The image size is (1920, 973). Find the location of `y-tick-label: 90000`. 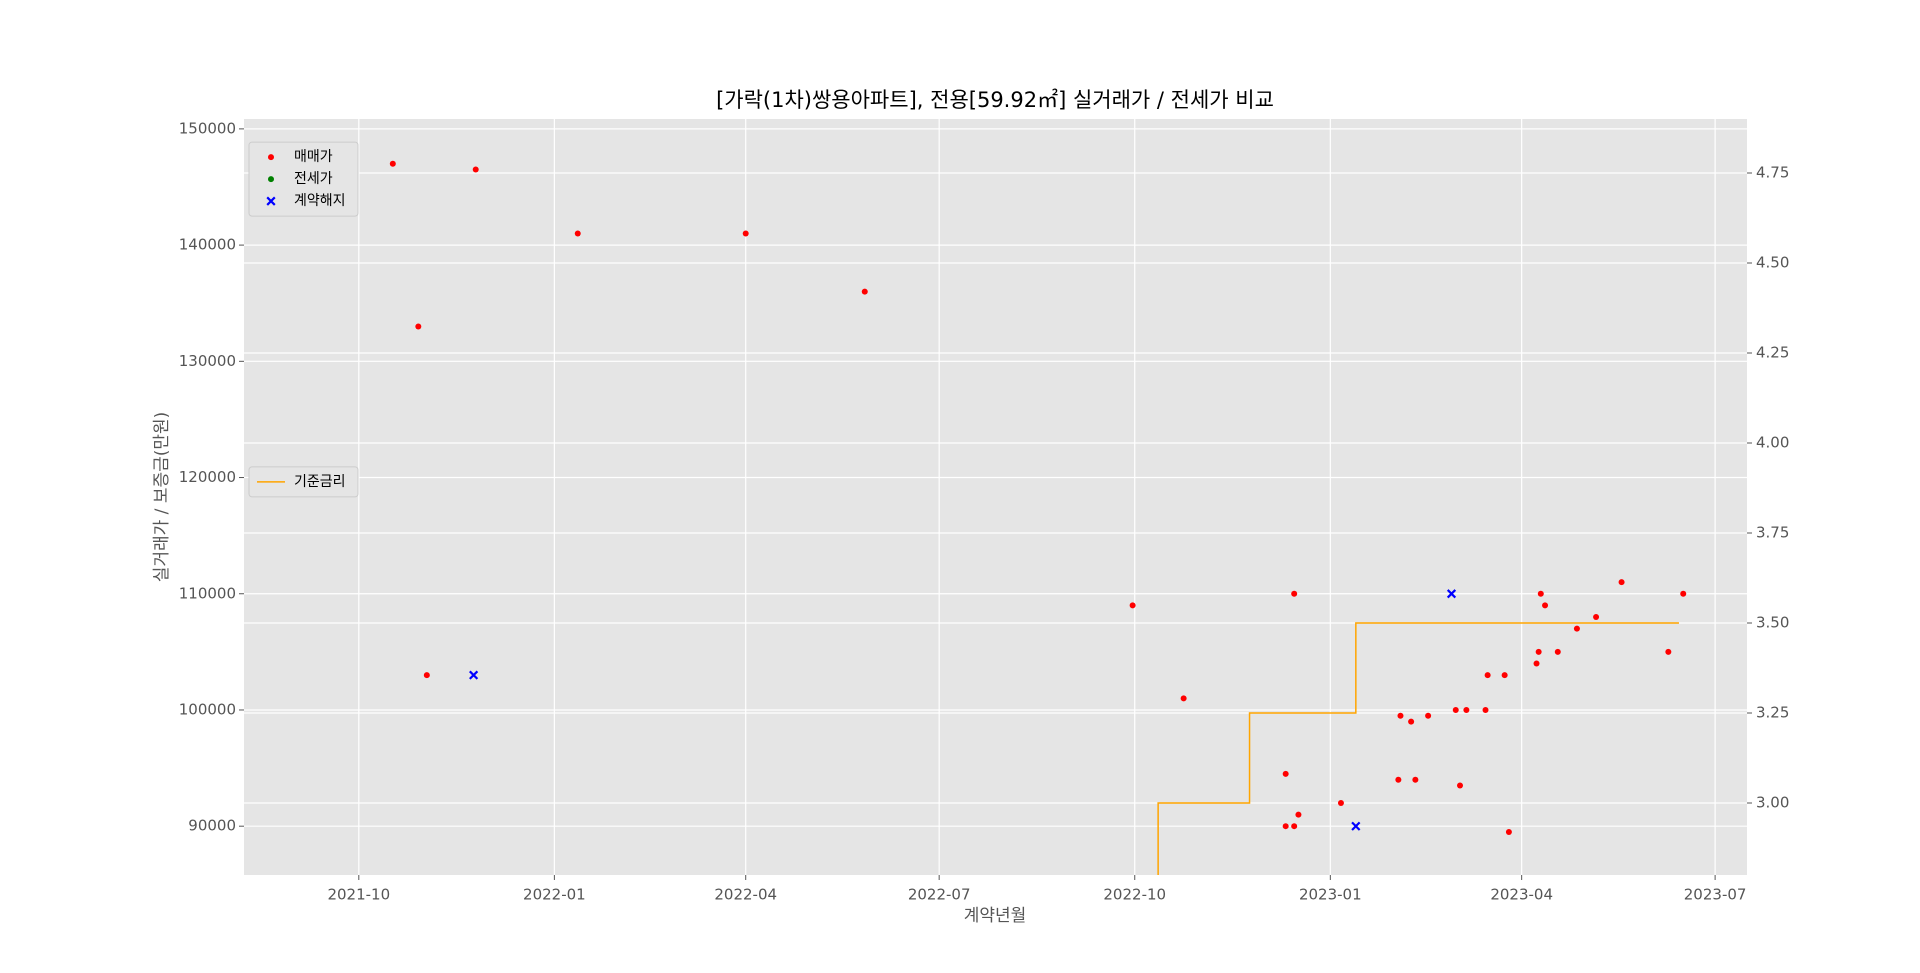

y-tick-label: 90000 is located at coordinates (212, 826).